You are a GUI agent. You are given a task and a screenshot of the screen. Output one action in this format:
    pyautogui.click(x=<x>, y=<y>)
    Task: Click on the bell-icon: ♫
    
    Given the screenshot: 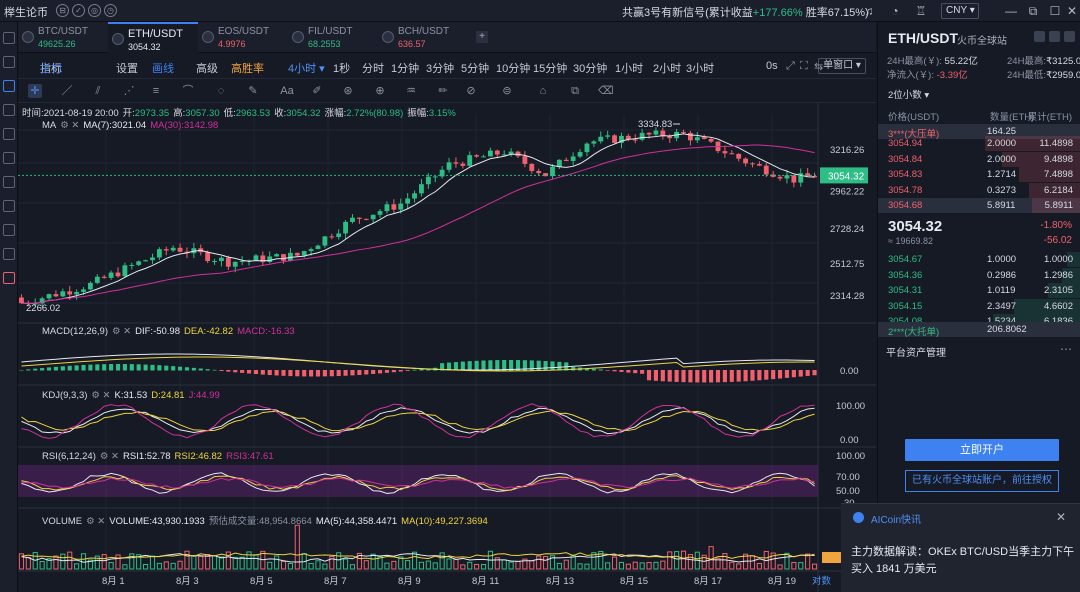 What is the action you would take?
    pyautogui.click(x=869, y=11)
    